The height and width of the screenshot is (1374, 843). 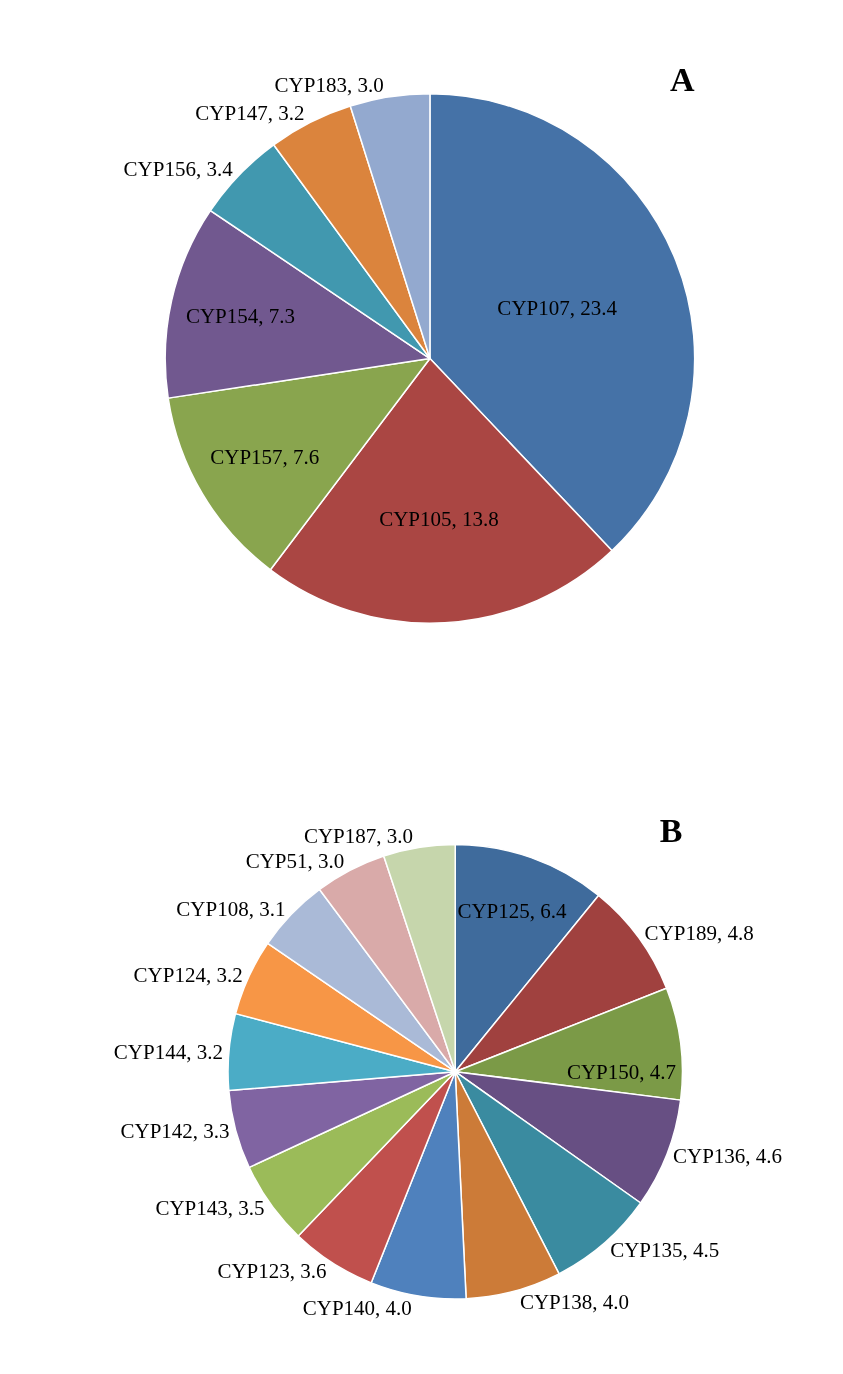 I want to click on slice-label: CYP147, so click(x=231, y=112).